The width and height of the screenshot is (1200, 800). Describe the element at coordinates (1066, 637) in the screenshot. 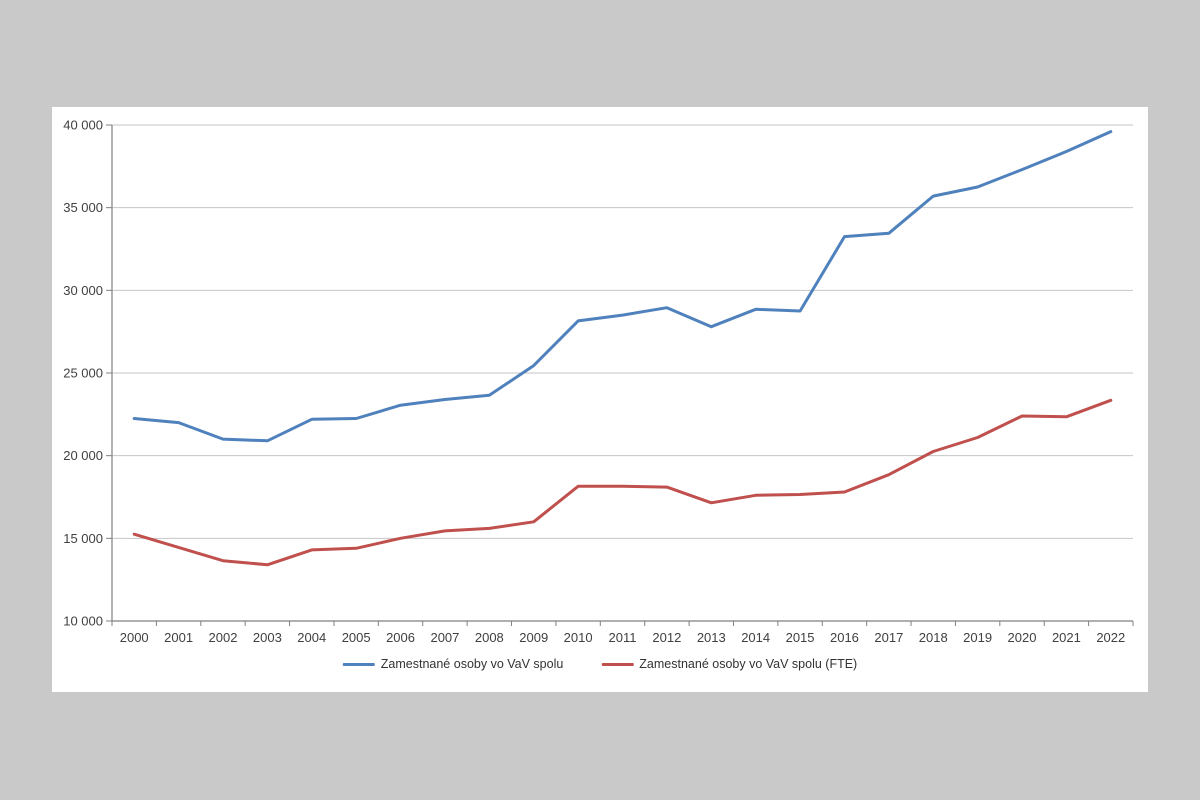

I see `x-axis-tick-label: 2021` at that location.